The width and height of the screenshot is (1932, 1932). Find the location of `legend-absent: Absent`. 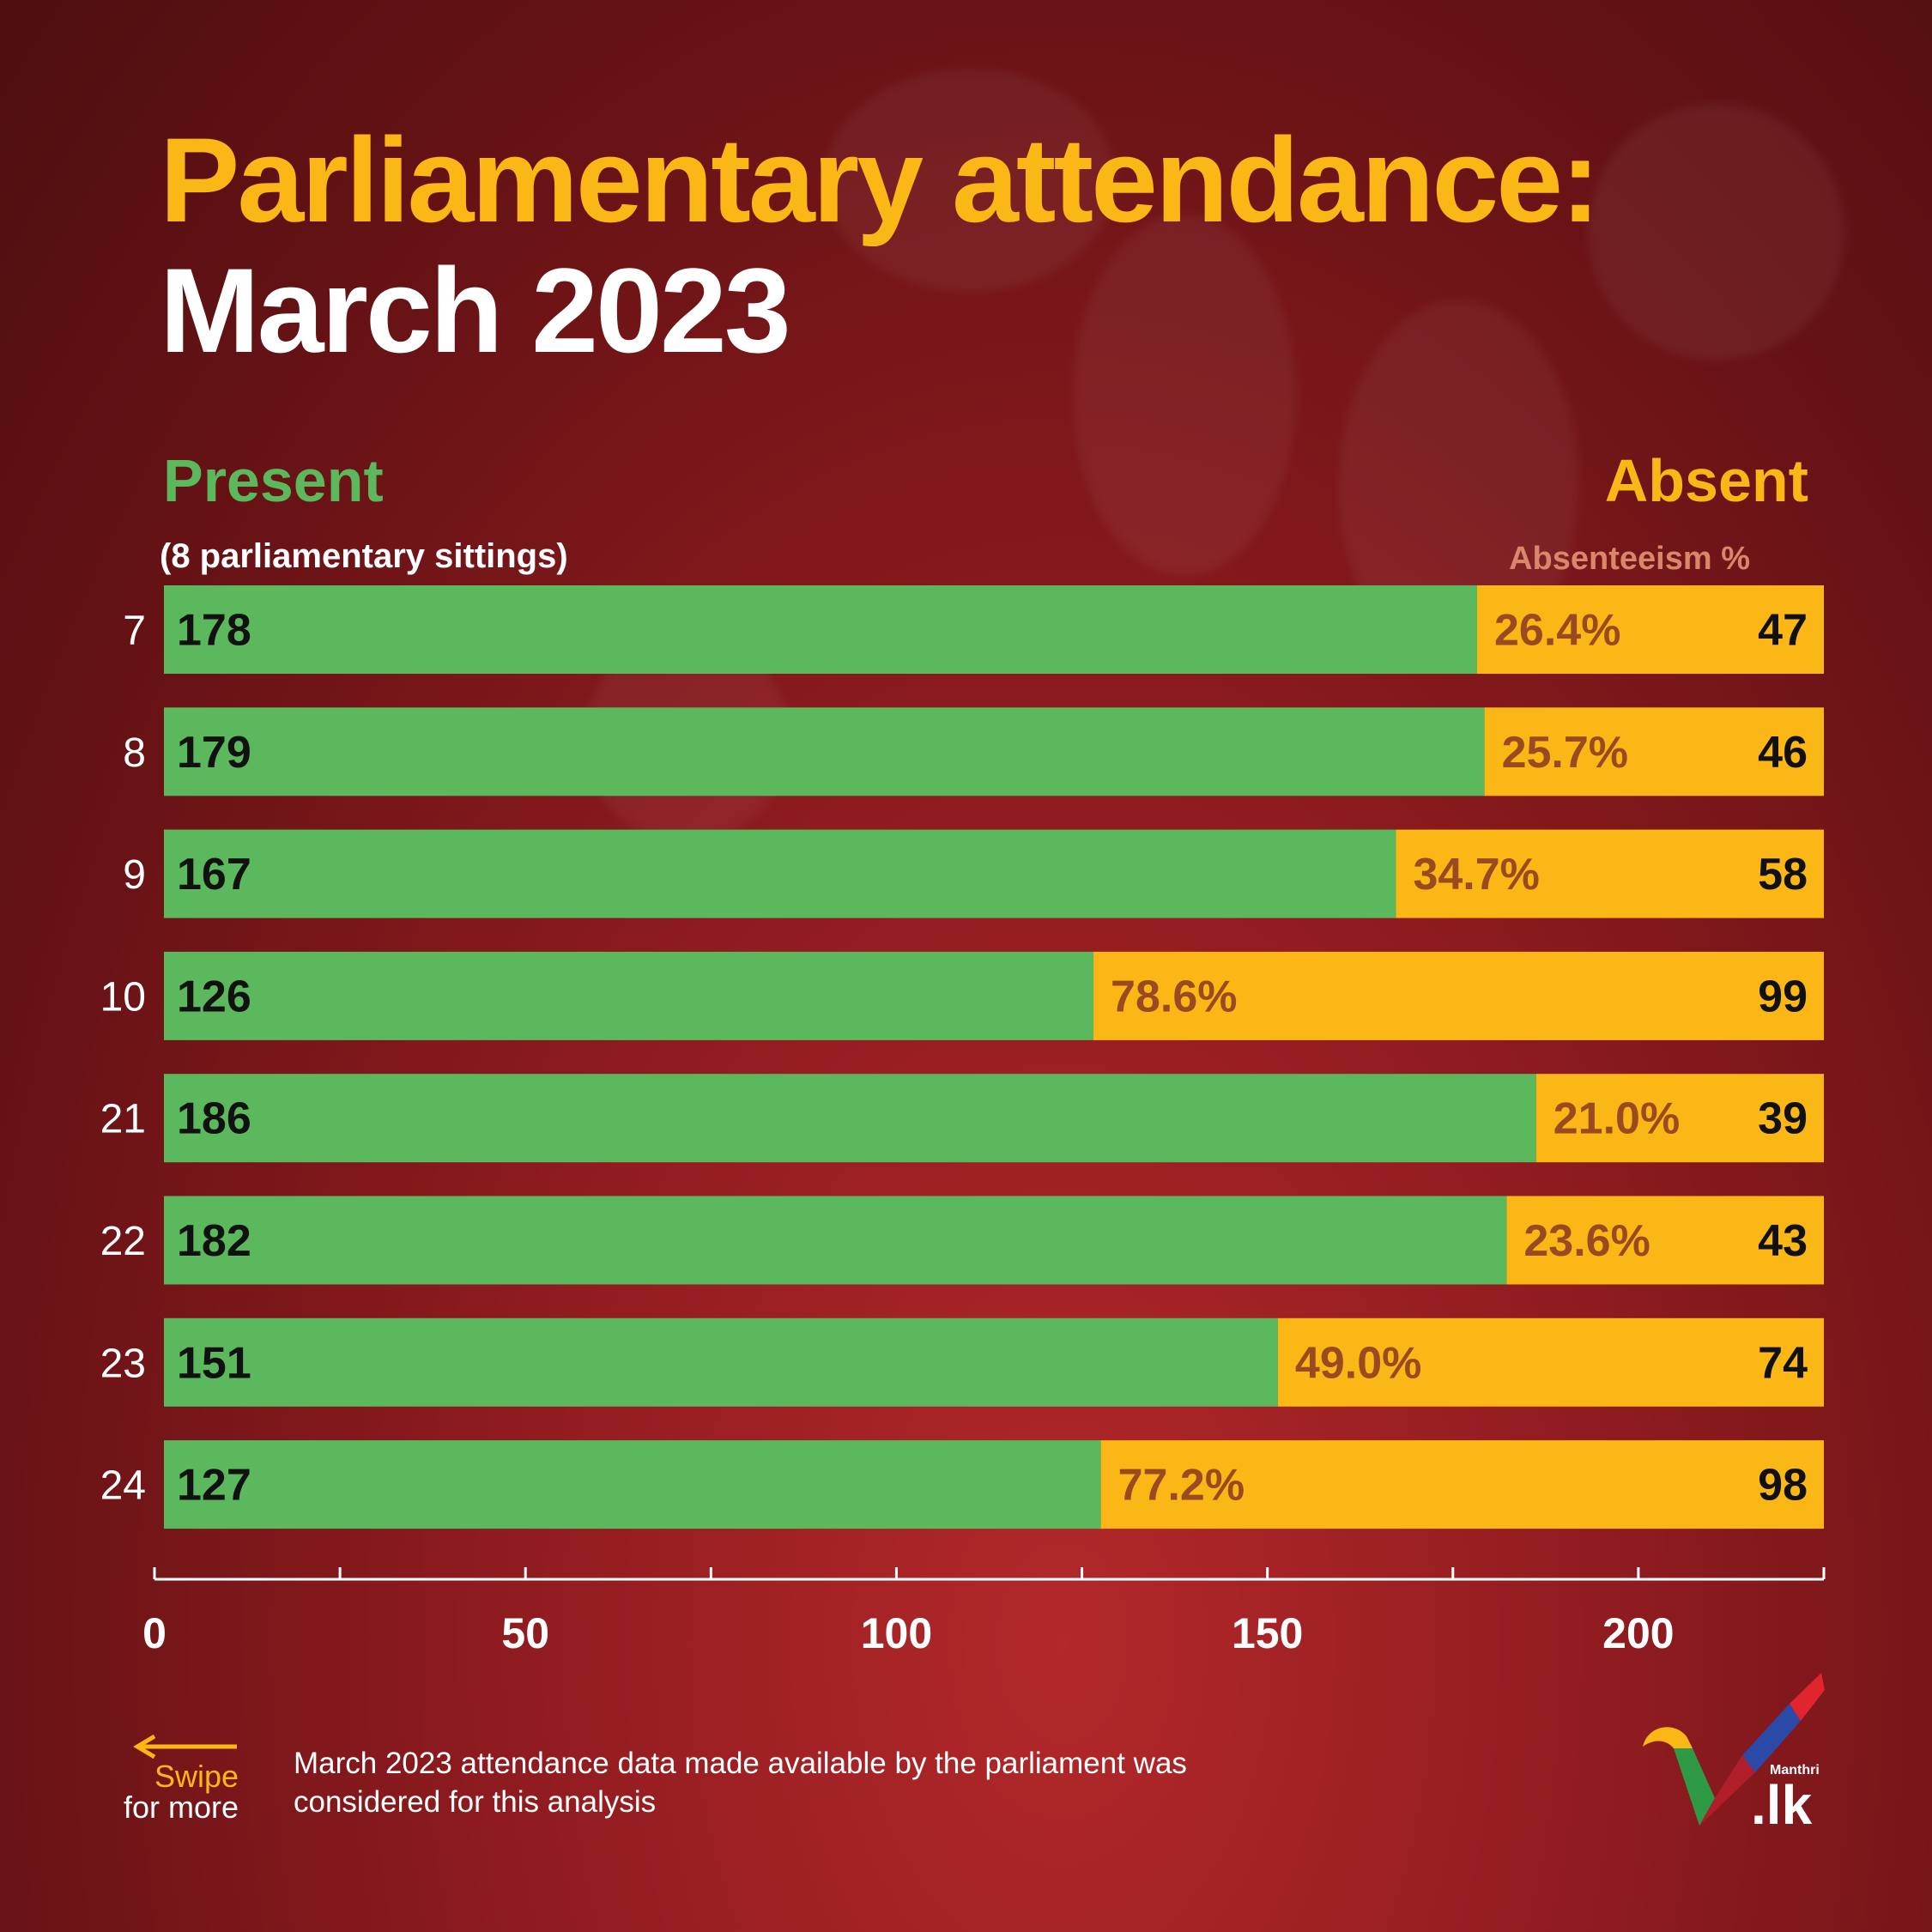

legend-absent: Absent is located at coordinates (1706, 481).